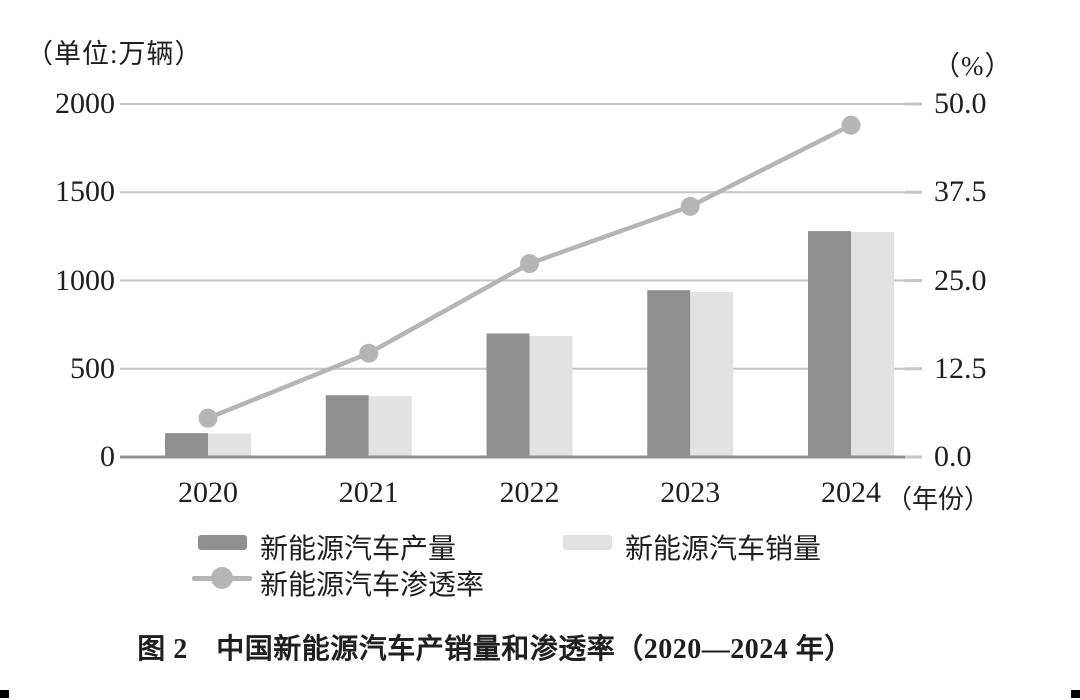  What do you see at coordinates (851, 125) in the screenshot?
I see `line-marker-2024` at bounding box center [851, 125].